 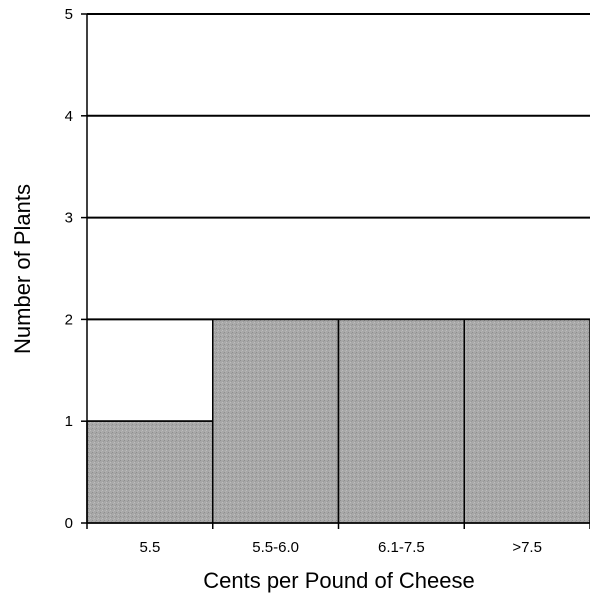 I want to click on y-tick-label: 0, so click(x=69, y=523).